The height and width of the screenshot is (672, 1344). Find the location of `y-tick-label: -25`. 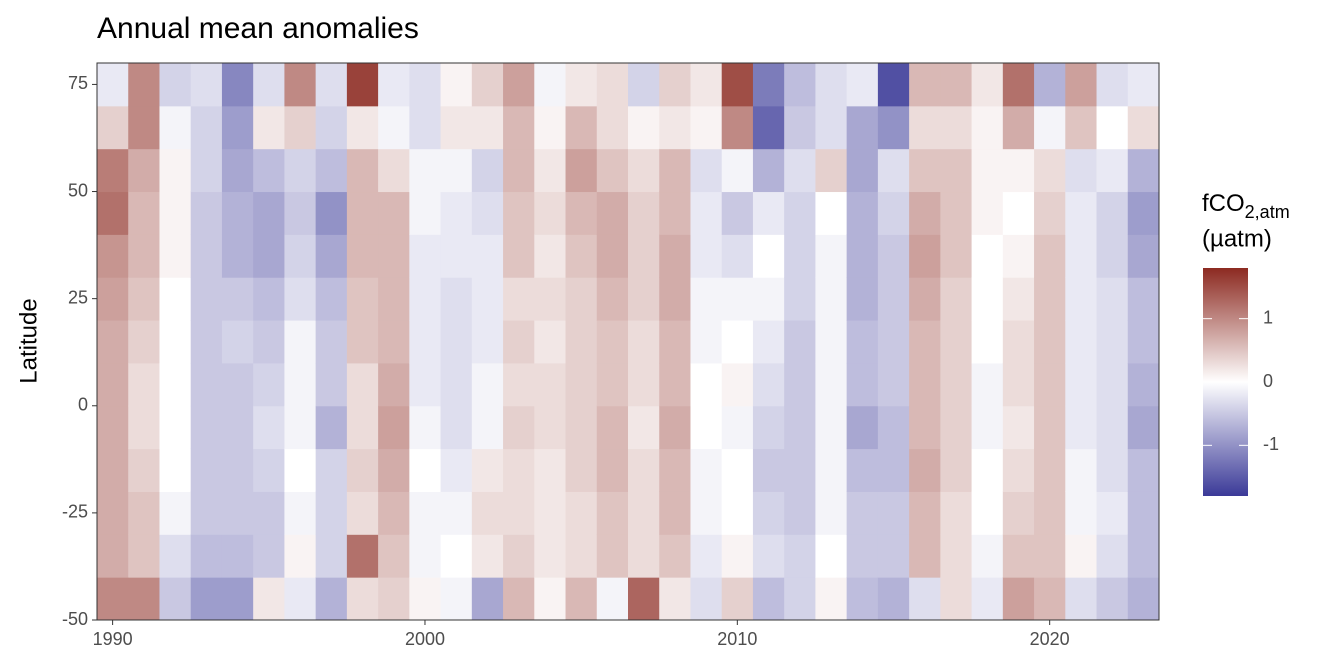

y-tick-label: -25 is located at coordinates (75, 512).